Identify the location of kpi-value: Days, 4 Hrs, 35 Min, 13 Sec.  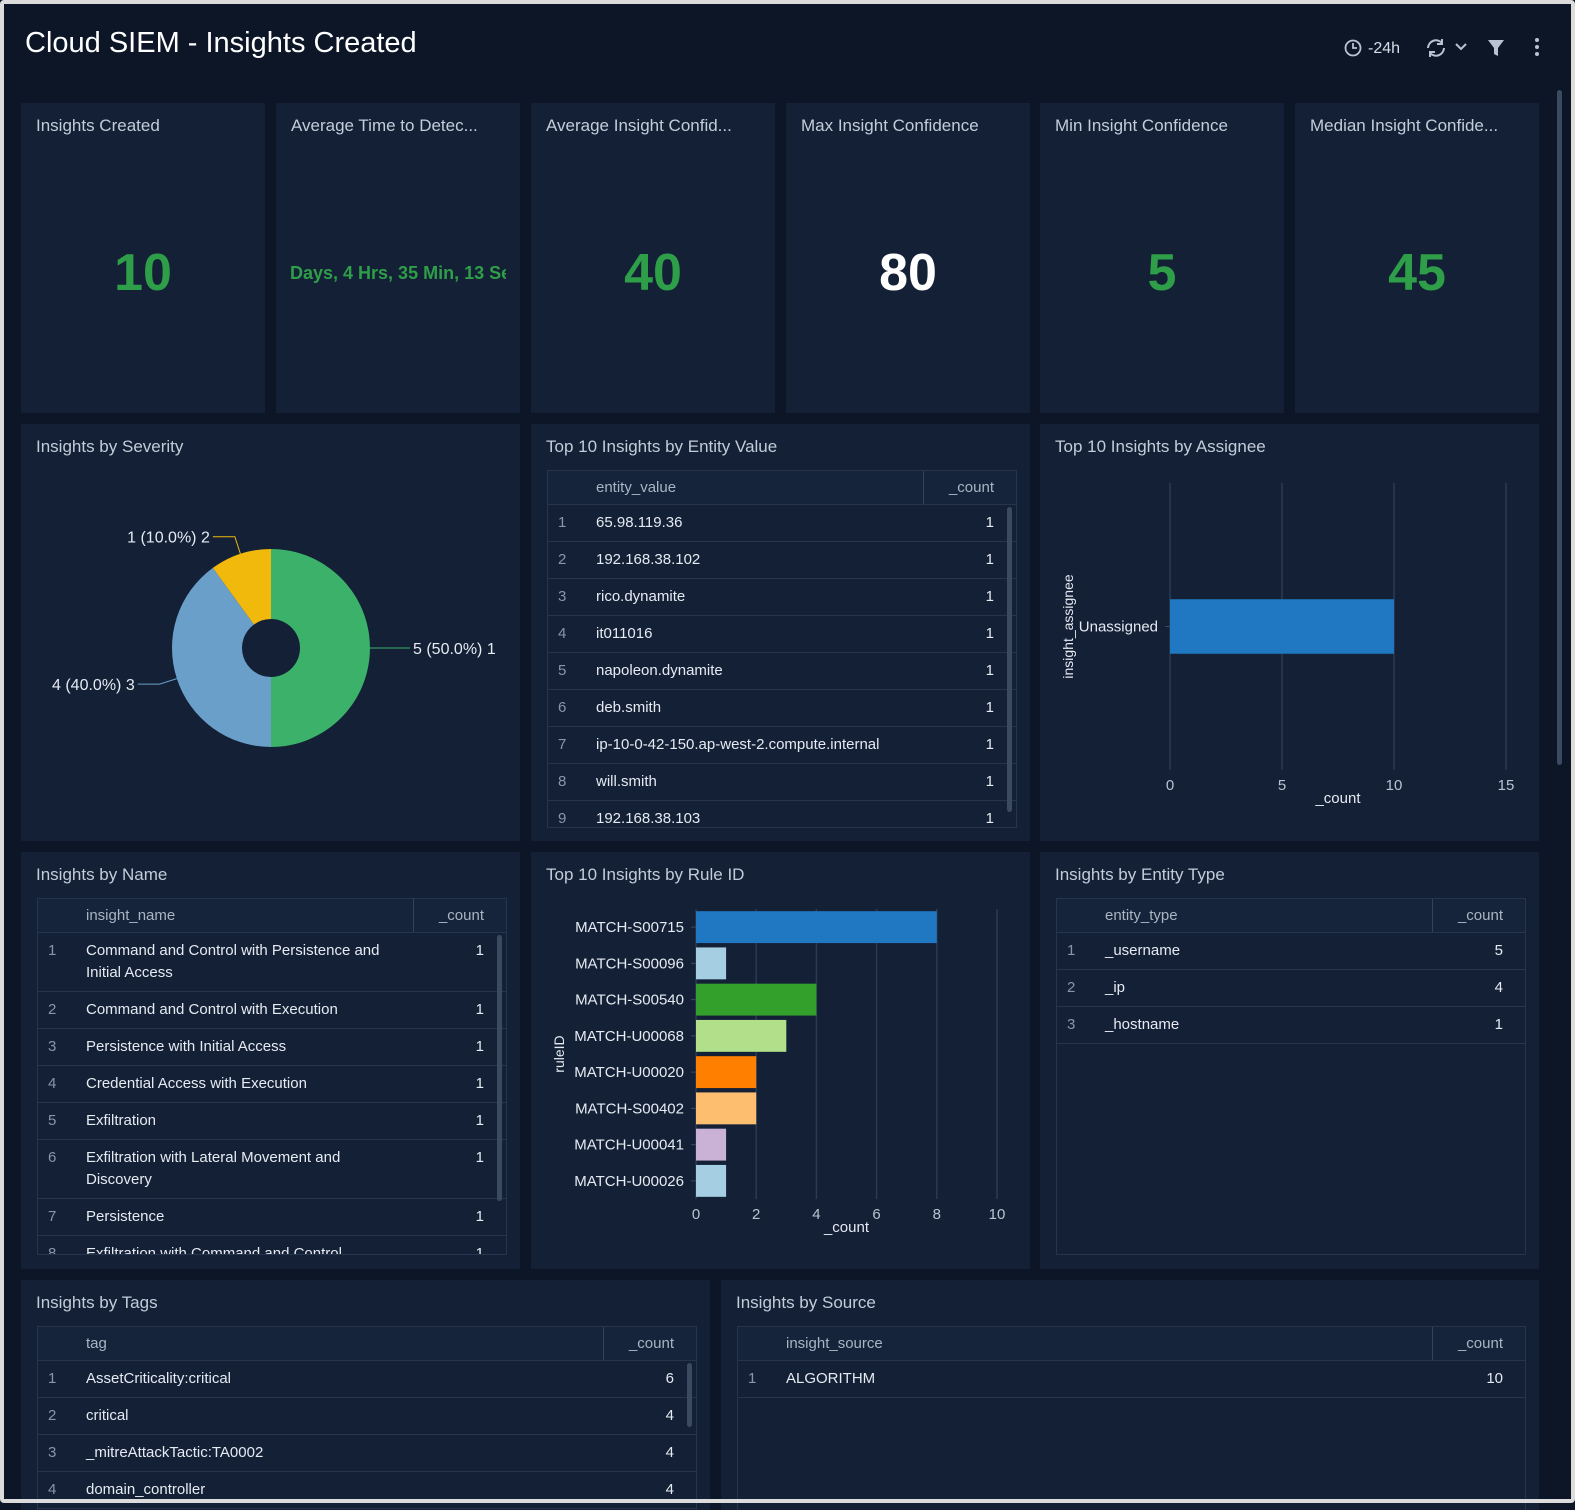
(398, 273).